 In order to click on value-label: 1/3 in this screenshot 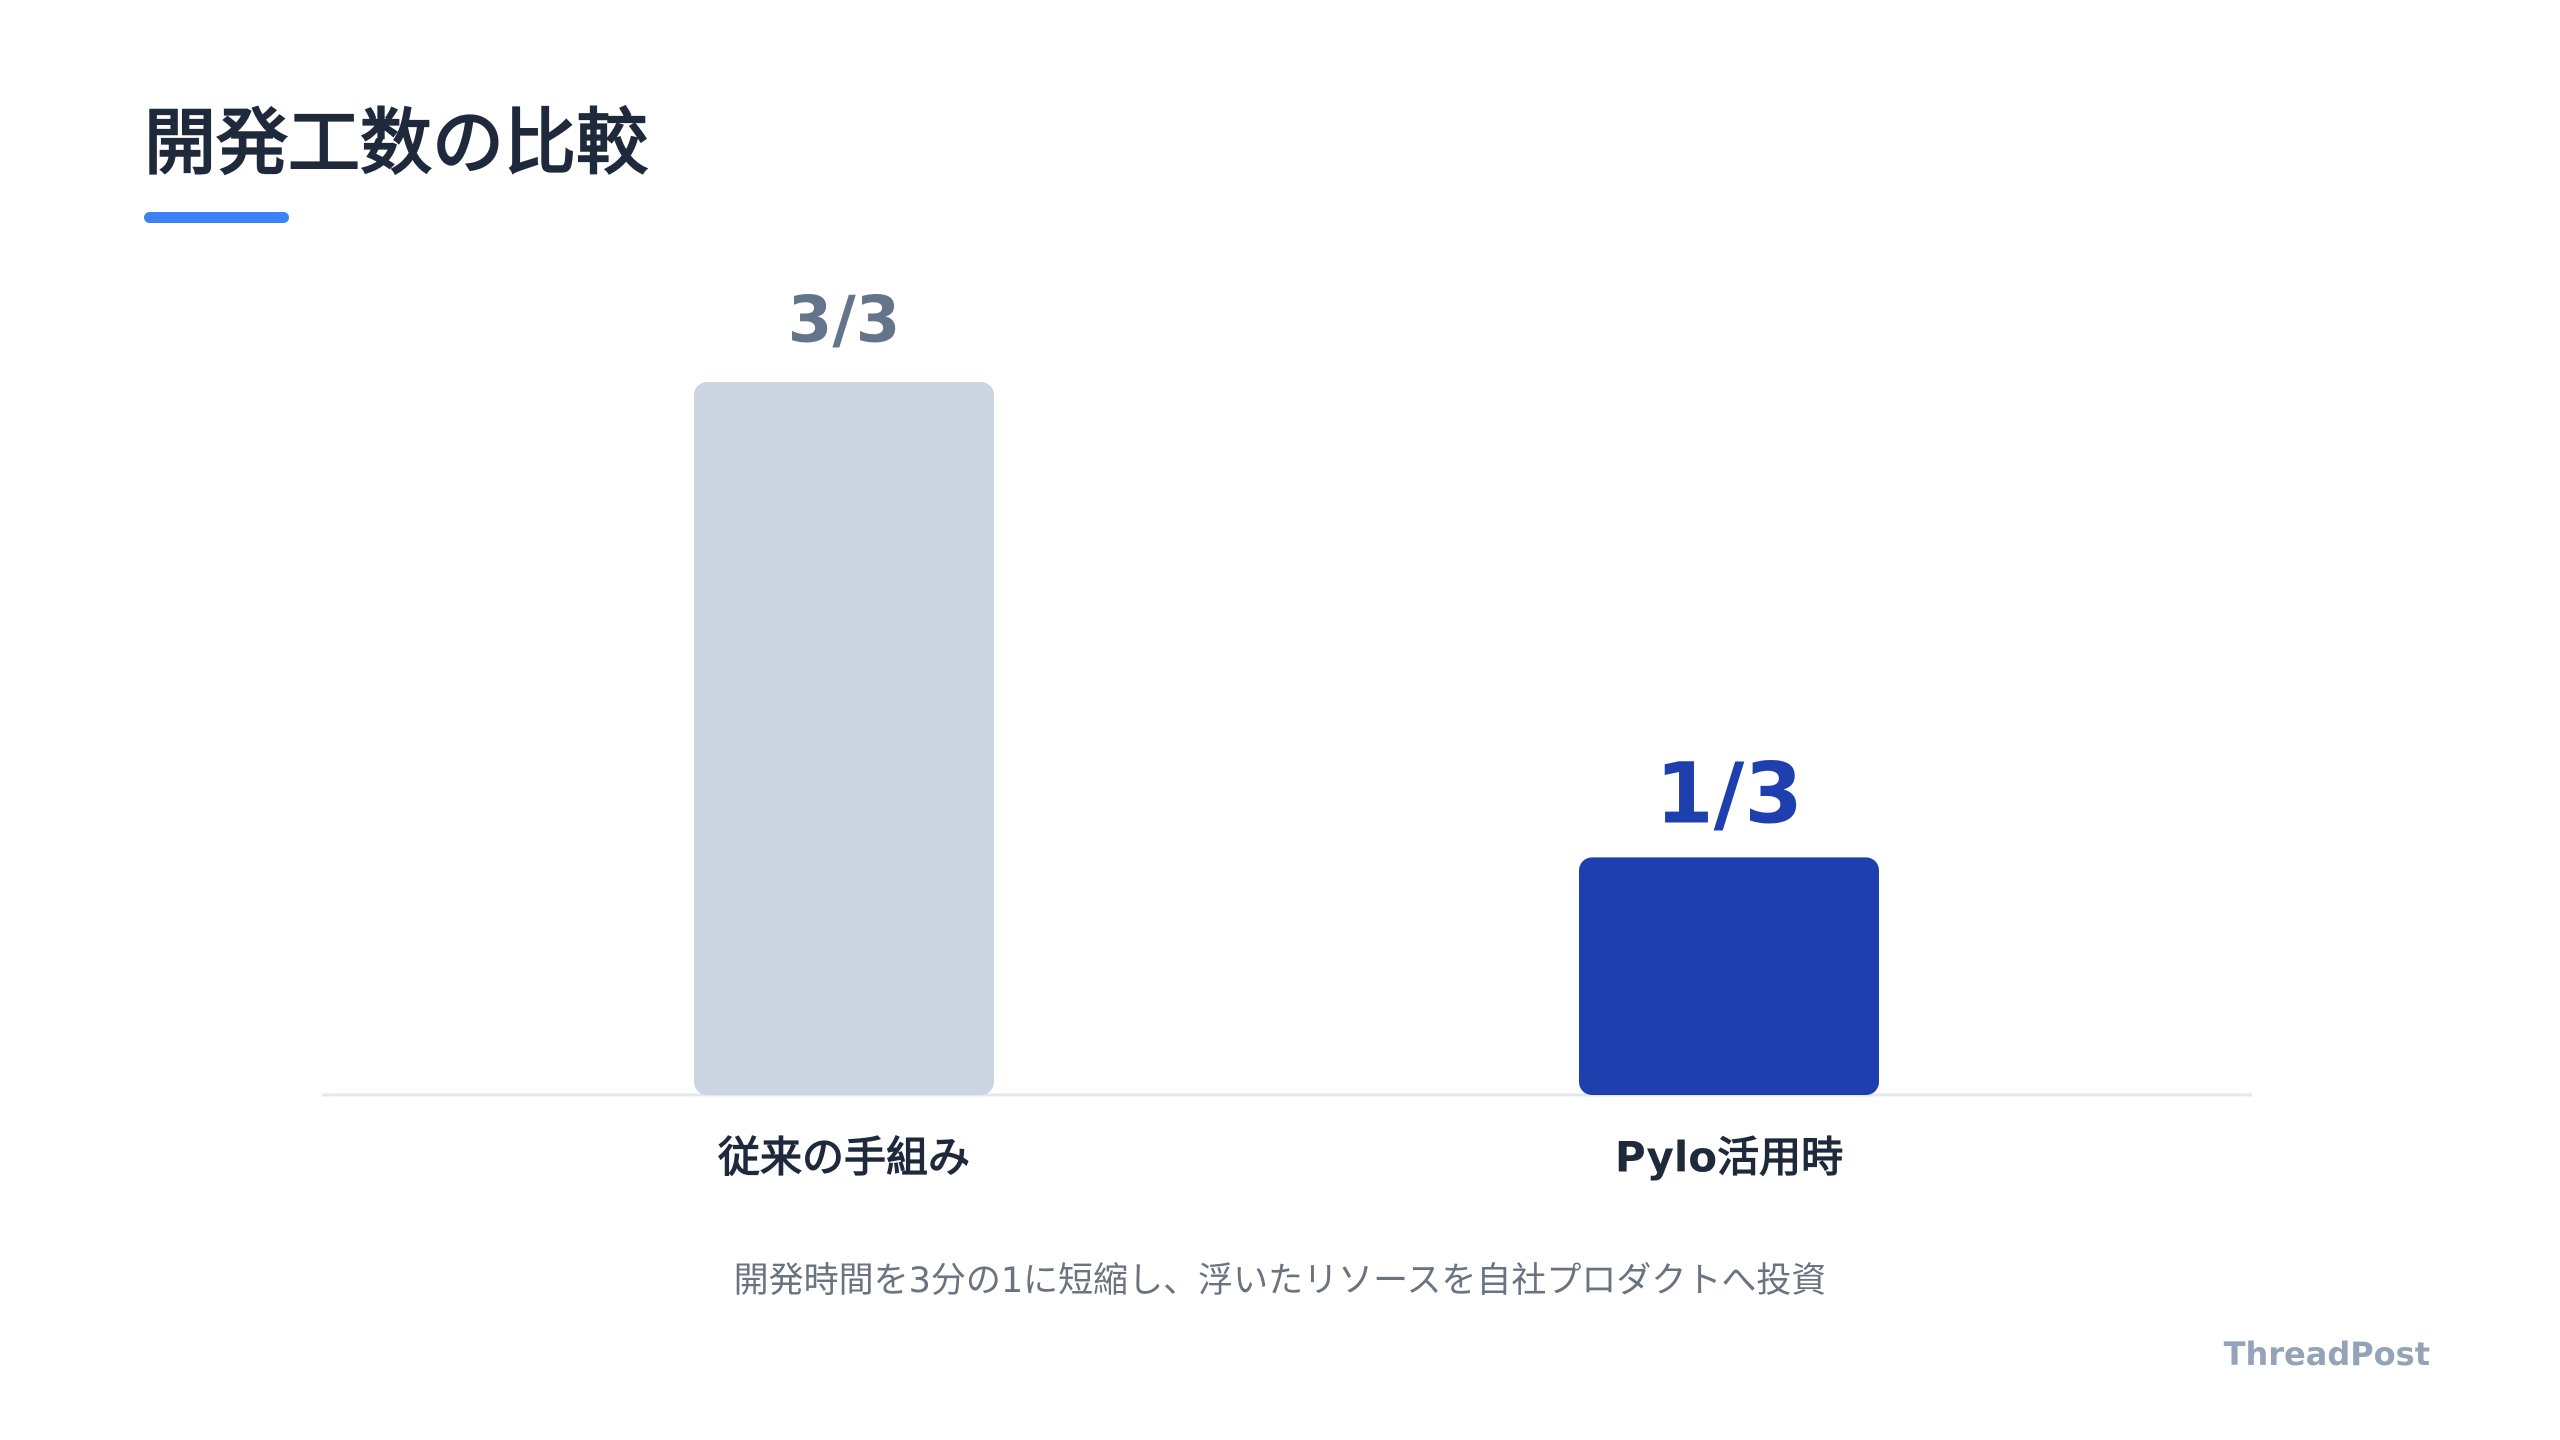, I will do `click(1729, 793)`.